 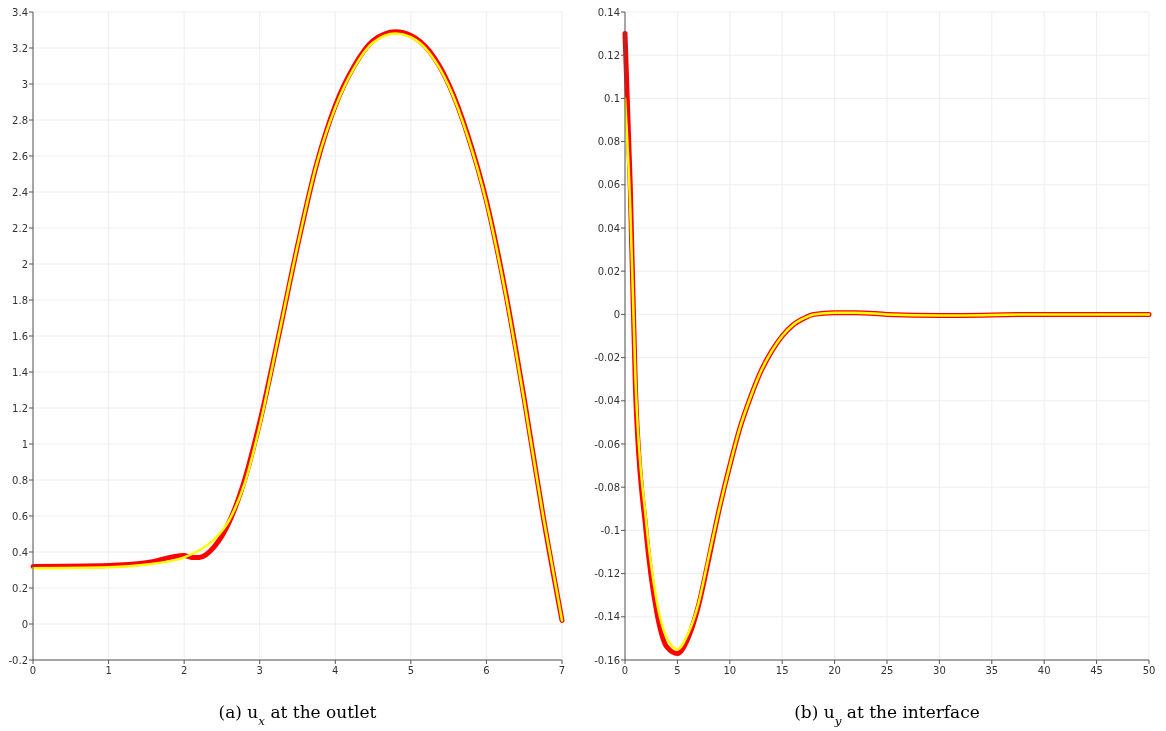 I want to click on x-tick-label: 10, so click(x=730, y=670).